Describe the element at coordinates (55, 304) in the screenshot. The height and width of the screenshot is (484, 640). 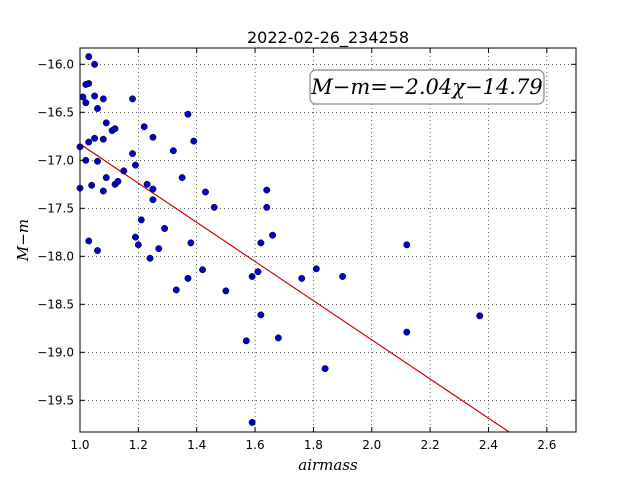
I see `y-tick-label: −18.5` at that location.